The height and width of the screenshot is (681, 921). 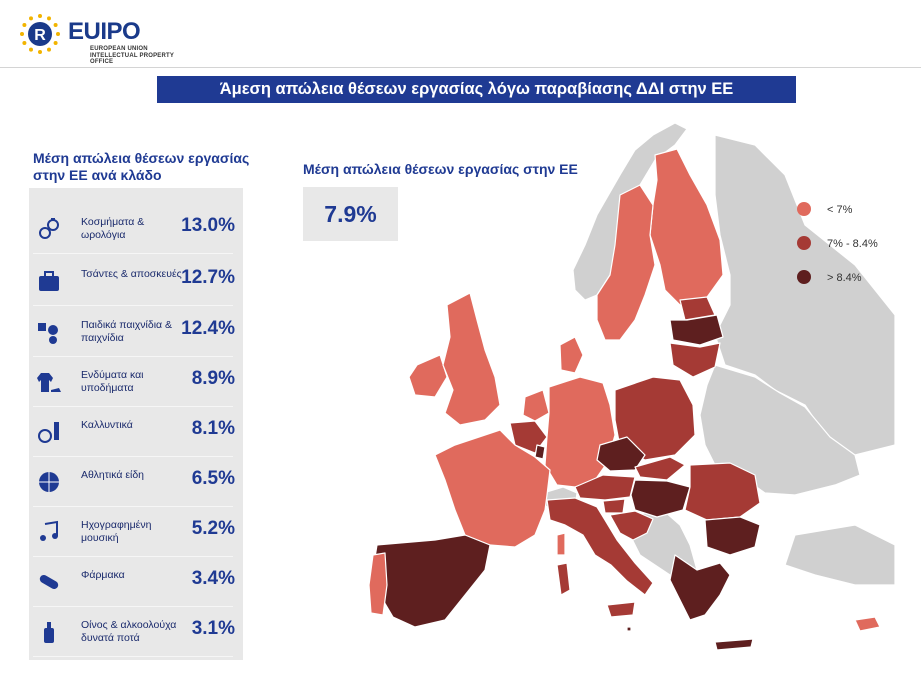 I want to click on sector-row: Κοσμήματα & ωρολόγια 13.0%, so click(x=134, y=229).